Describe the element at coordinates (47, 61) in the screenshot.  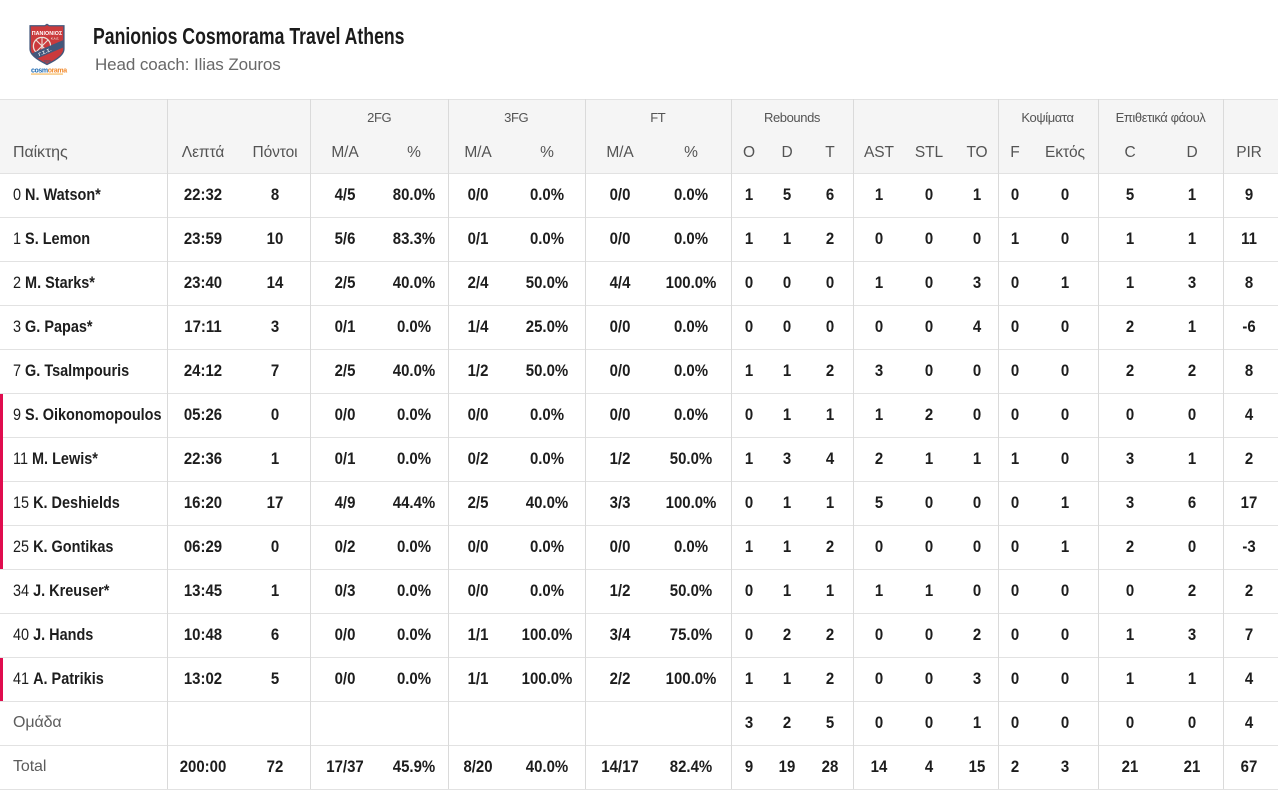
I see `svg-text: 1890` at that location.